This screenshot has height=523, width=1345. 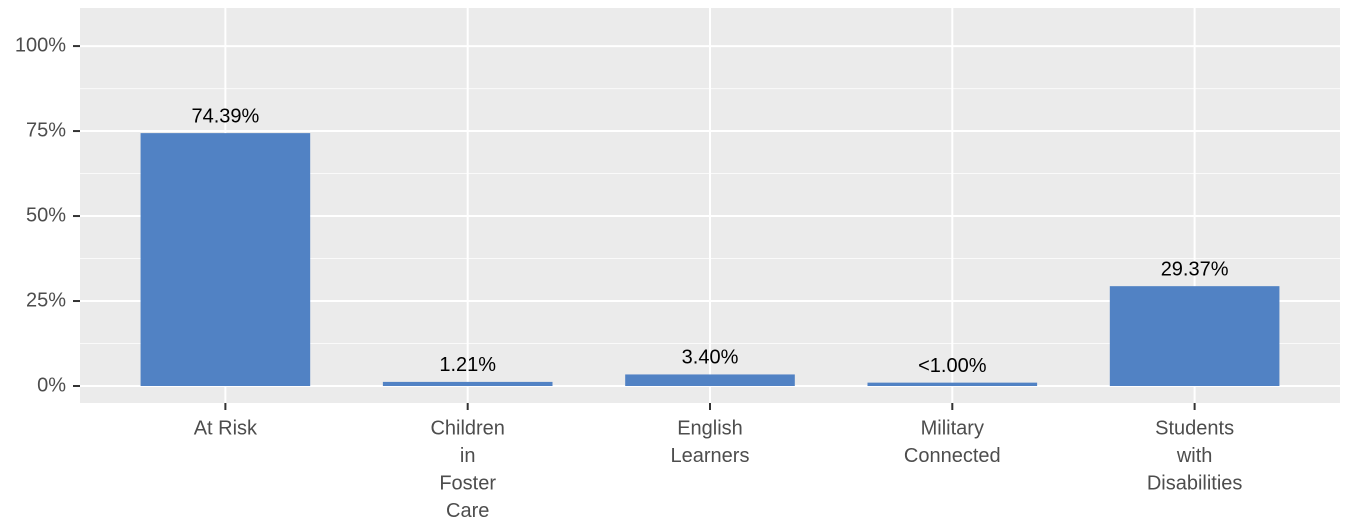 What do you see at coordinates (1195, 483) in the screenshot?
I see `x-tick-label: Disabilities` at bounding box center [1195, 483].